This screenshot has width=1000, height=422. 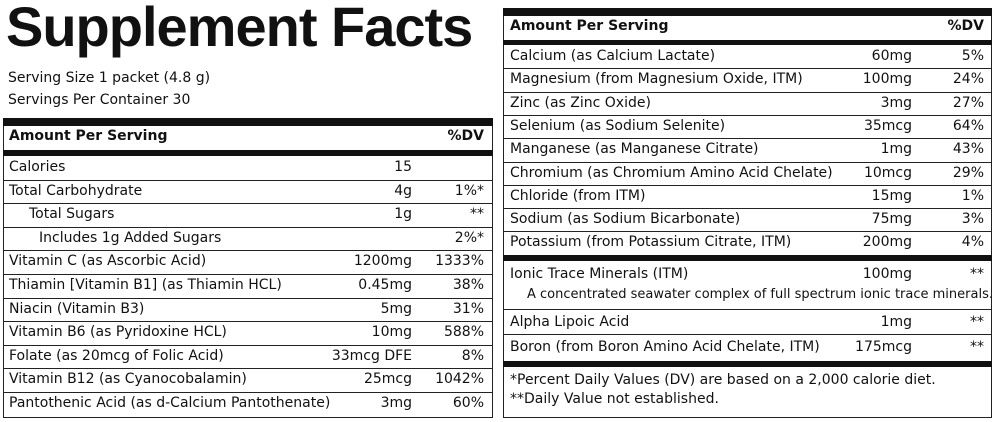 I want to click on amount: 15, so click(x=403, y=167).